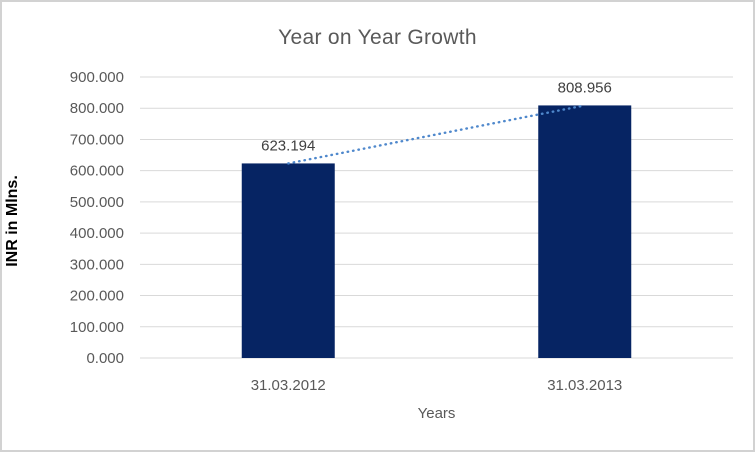 This screenshot has height=452, width=755. Describe the element at coordinates (436, 134) in the screenshot. I see `trend-line` at that location.